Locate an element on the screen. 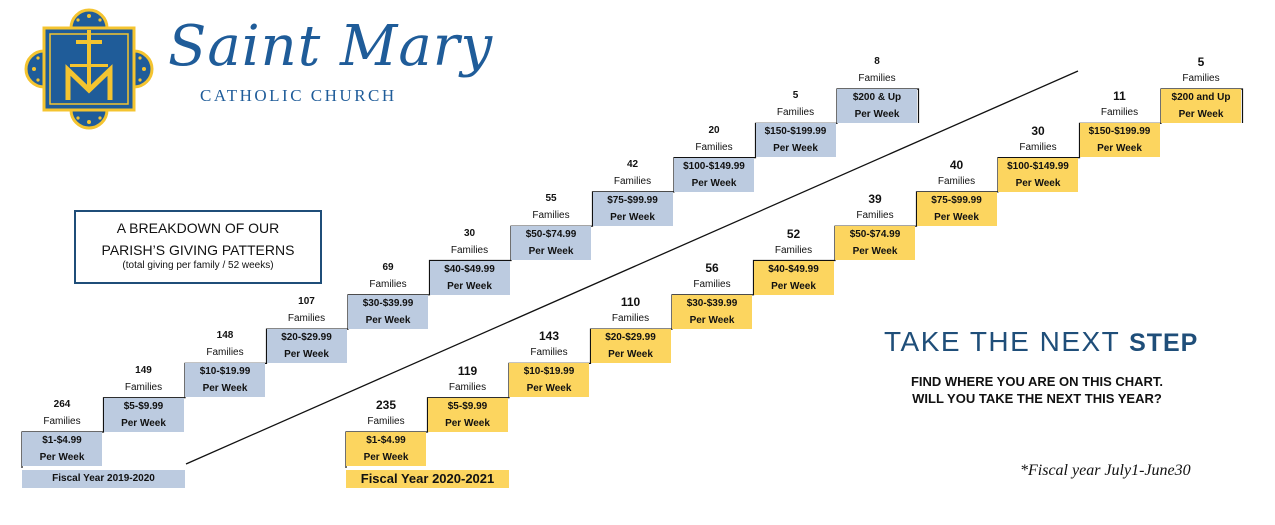 This screenshot has height=525, width=1275. step-box: $10-$19.99 Per Week is located at coordinates (225, 380).